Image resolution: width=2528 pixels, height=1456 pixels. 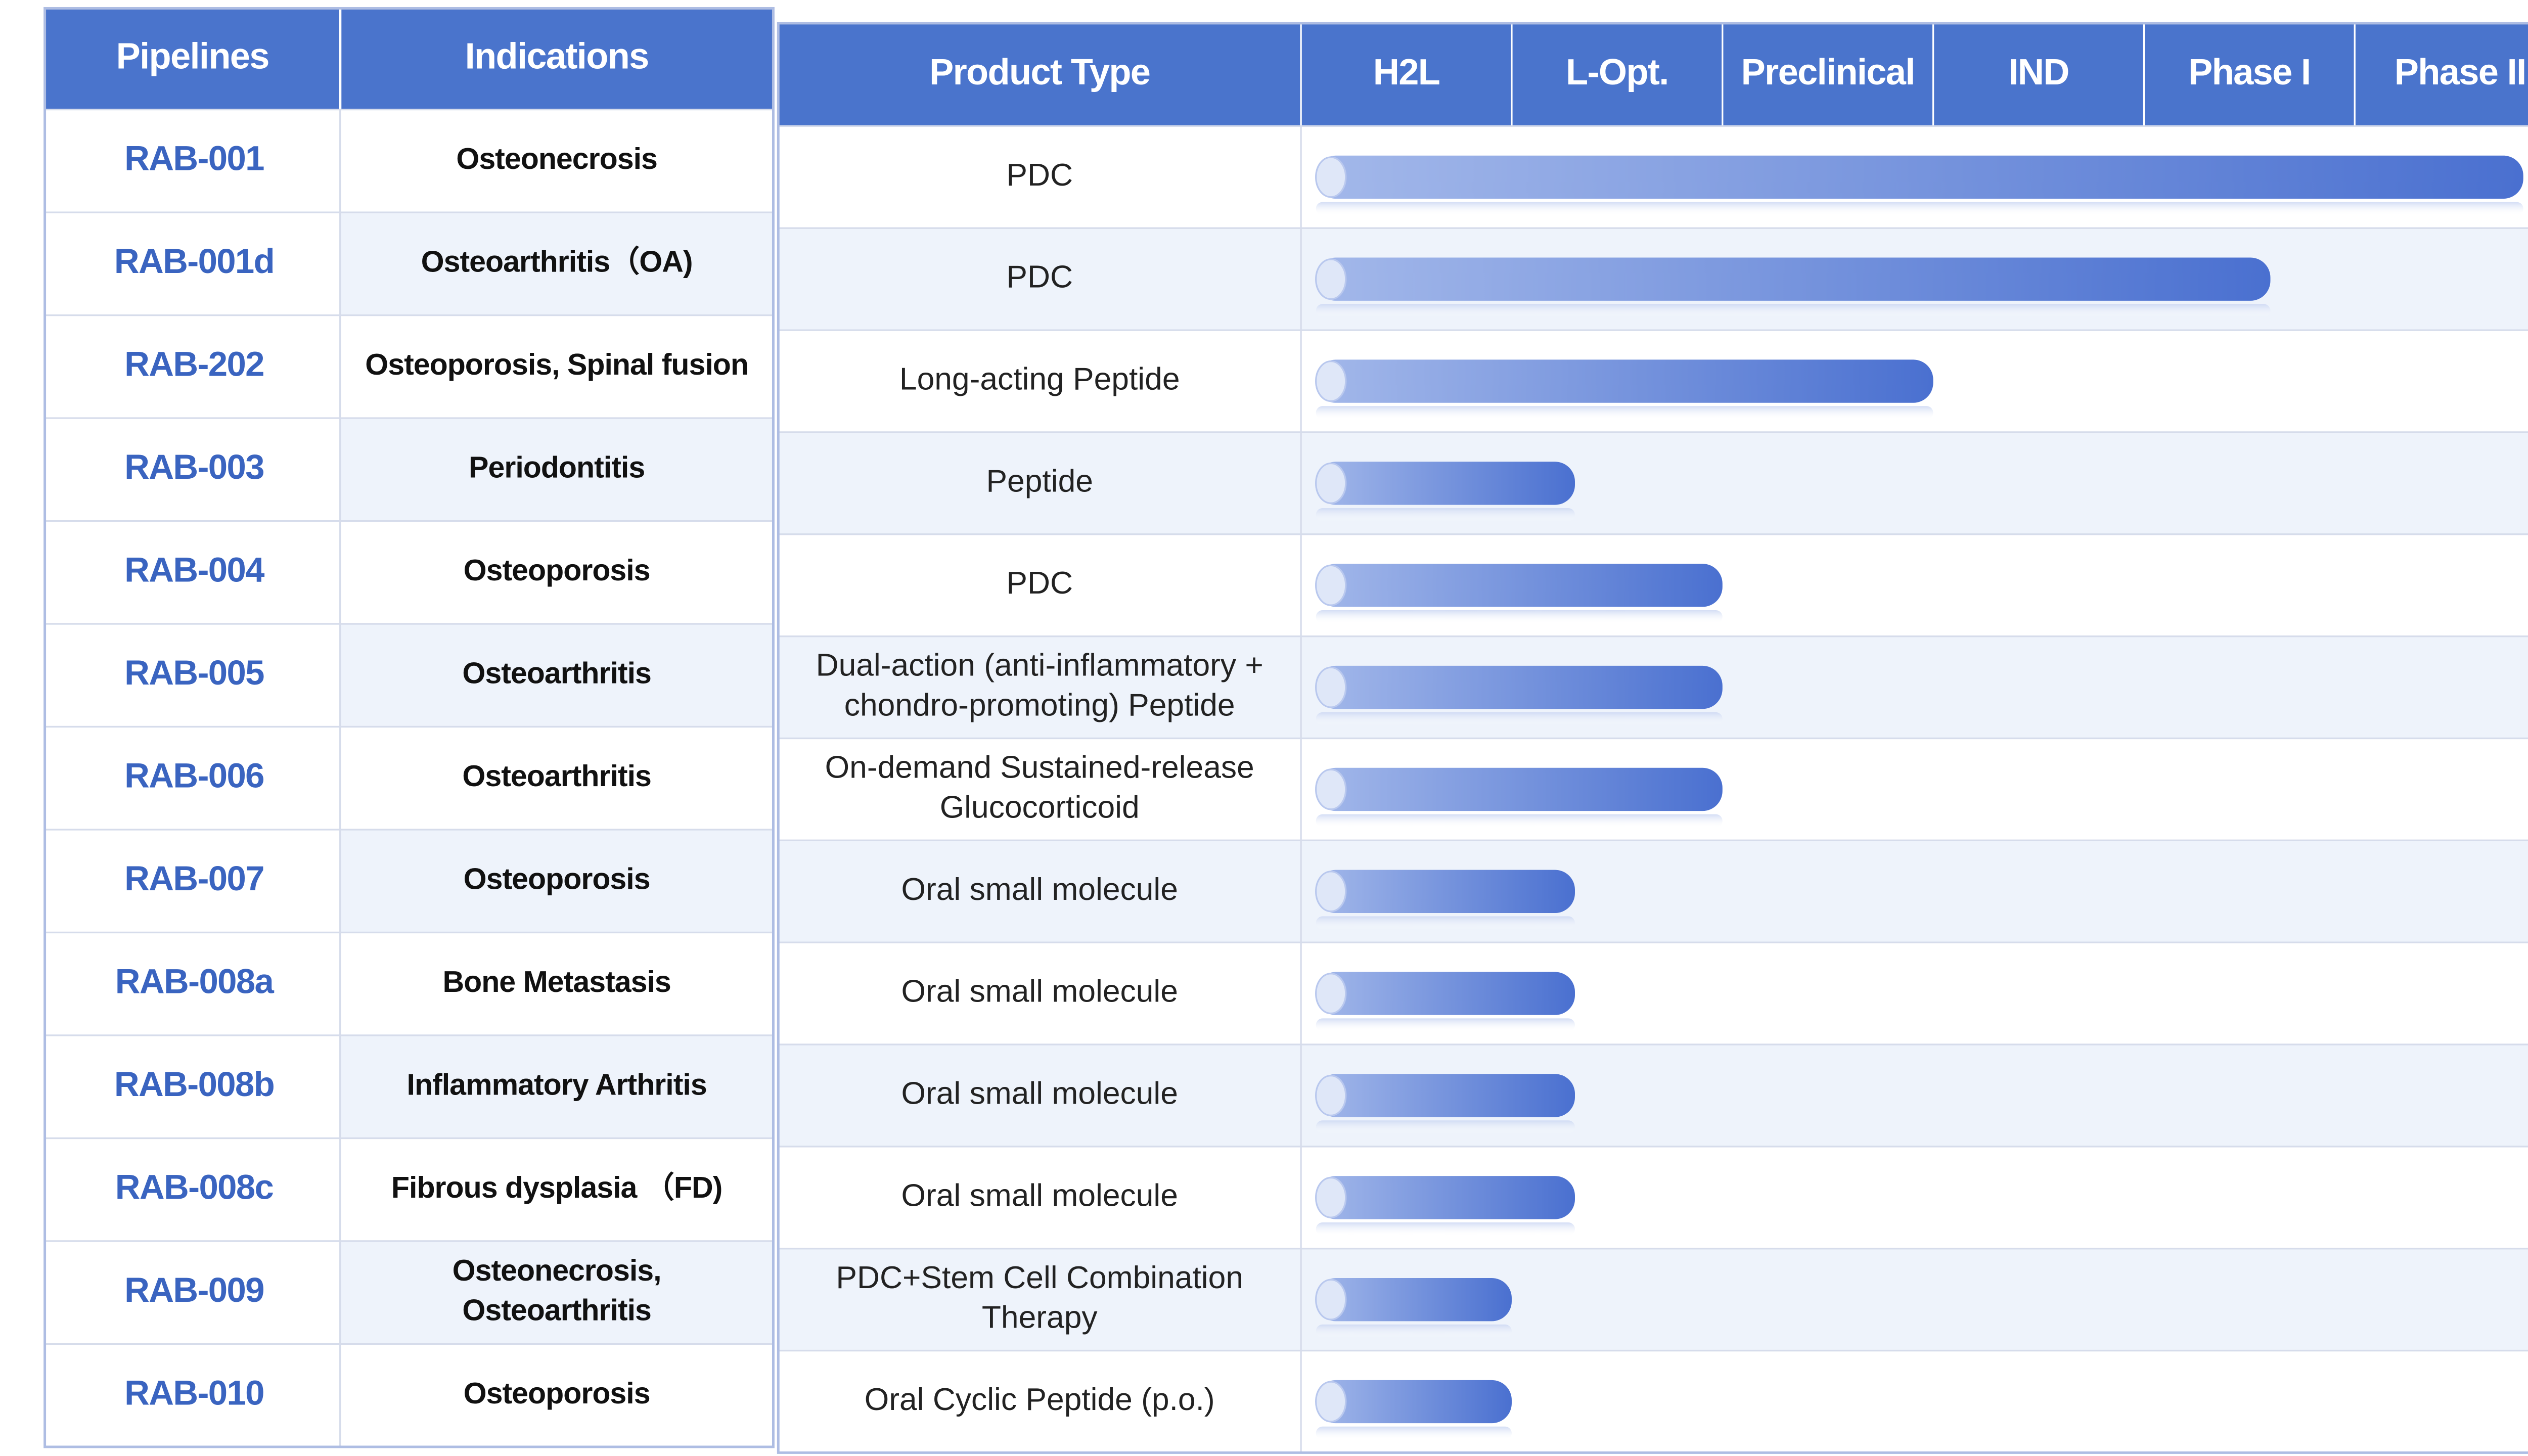 What do you see at coordinates (557, 56) in the screenshot?
I see `header-cell: Indications` at bounding box center [557, 56].